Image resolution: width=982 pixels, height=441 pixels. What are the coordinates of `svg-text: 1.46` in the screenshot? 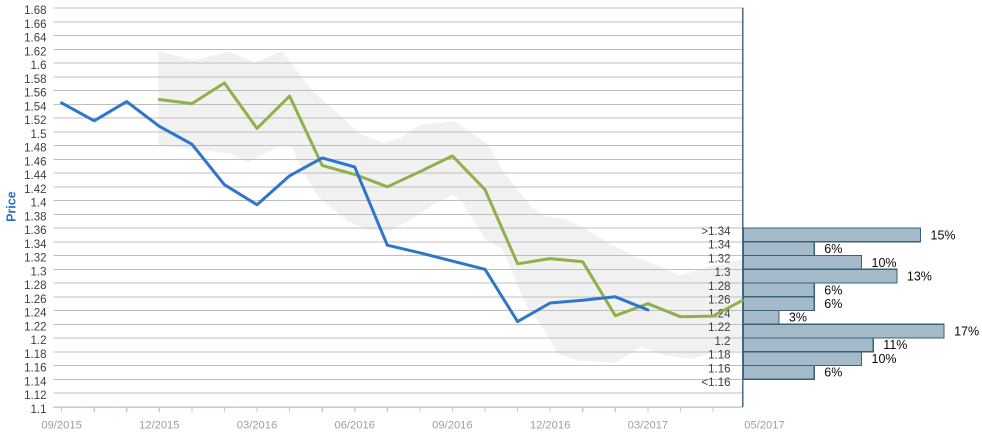 It's located at (35, 162).